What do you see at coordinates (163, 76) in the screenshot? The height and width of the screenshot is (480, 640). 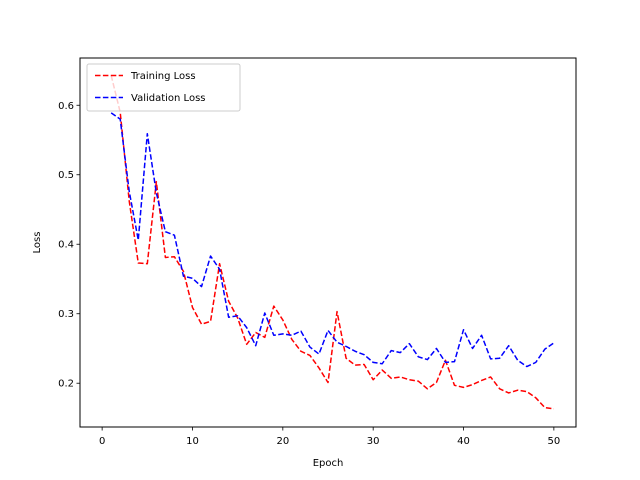 I see `legend-label: Training Loss` at bounding box center [163, 76].